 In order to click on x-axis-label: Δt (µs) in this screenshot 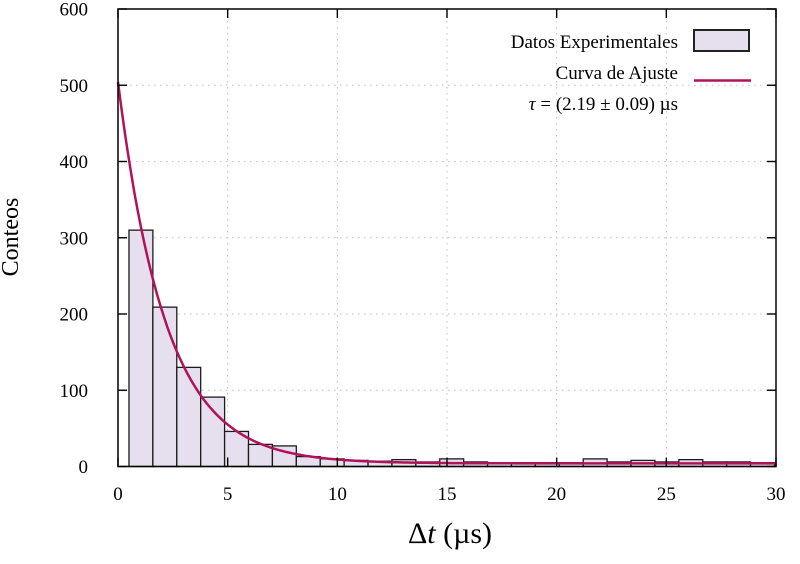, I will do `click(450, 533)`.